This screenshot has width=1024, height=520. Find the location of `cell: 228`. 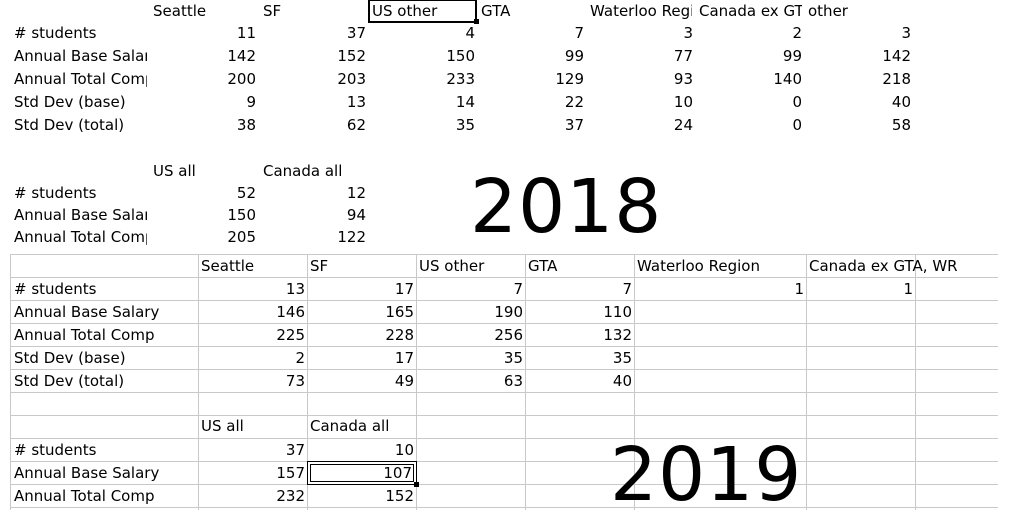

cell: 228 is located at coordinates (399, 335).